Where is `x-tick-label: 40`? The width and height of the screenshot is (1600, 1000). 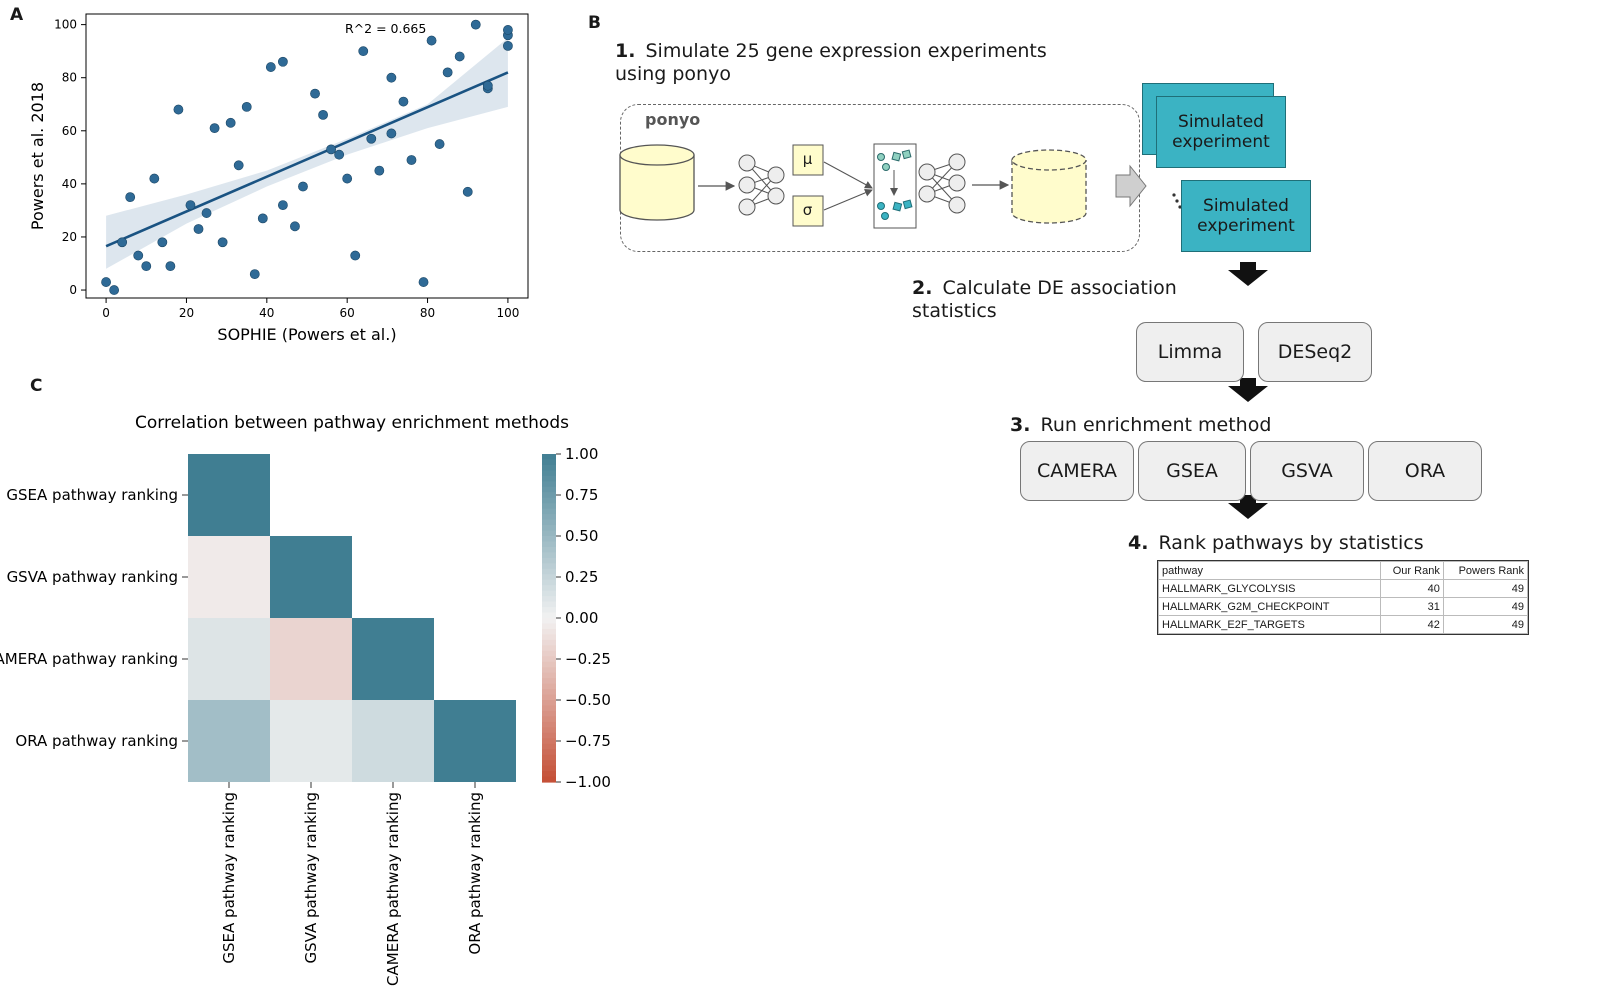
x-tick-label: 40 is located at coordinates (266, 313).